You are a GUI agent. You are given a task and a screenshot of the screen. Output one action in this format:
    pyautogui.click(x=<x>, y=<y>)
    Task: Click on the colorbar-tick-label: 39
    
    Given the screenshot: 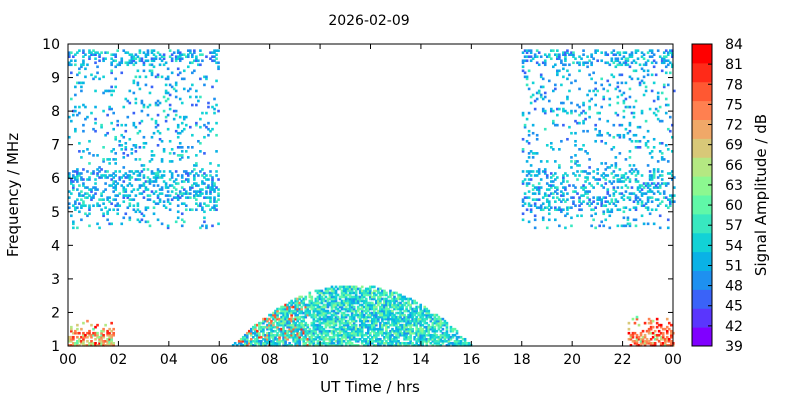 What is the action you would take?
    pyautogui.click(x=734, y=347)
    